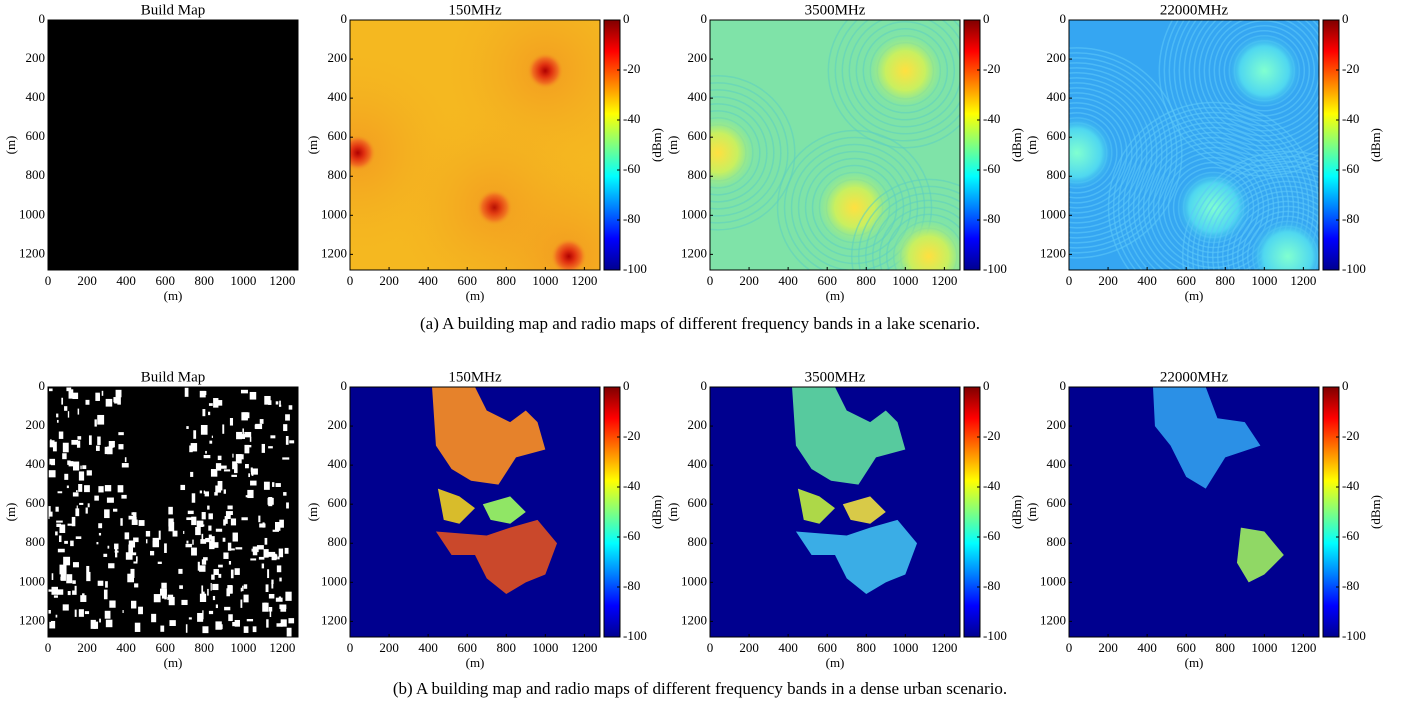 The width and height of the screenshot is (1403, 706). Describe the element at coordinates (704, 18) in the screenshot. I see `y-tick-label: 0` at that location.